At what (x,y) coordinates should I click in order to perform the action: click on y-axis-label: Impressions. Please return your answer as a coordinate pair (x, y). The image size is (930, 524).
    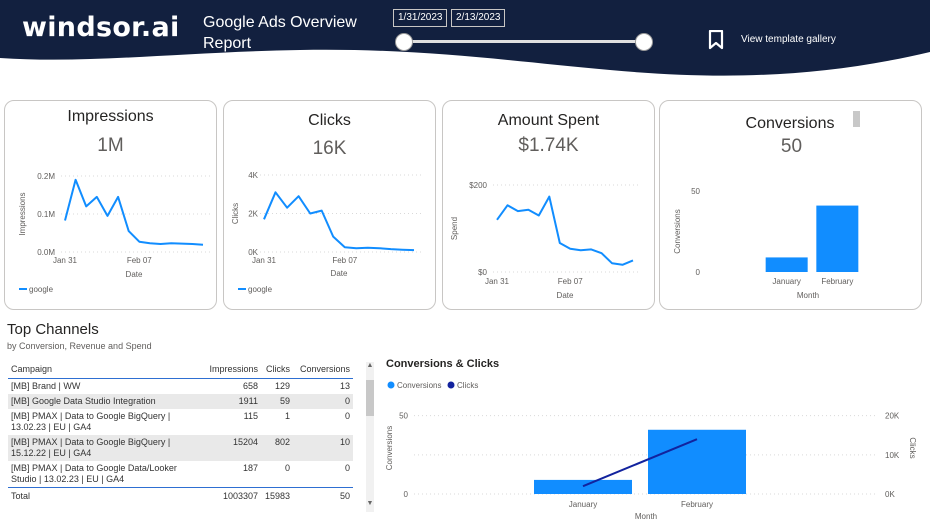
    Looking at the image, I should click on (22, 213).